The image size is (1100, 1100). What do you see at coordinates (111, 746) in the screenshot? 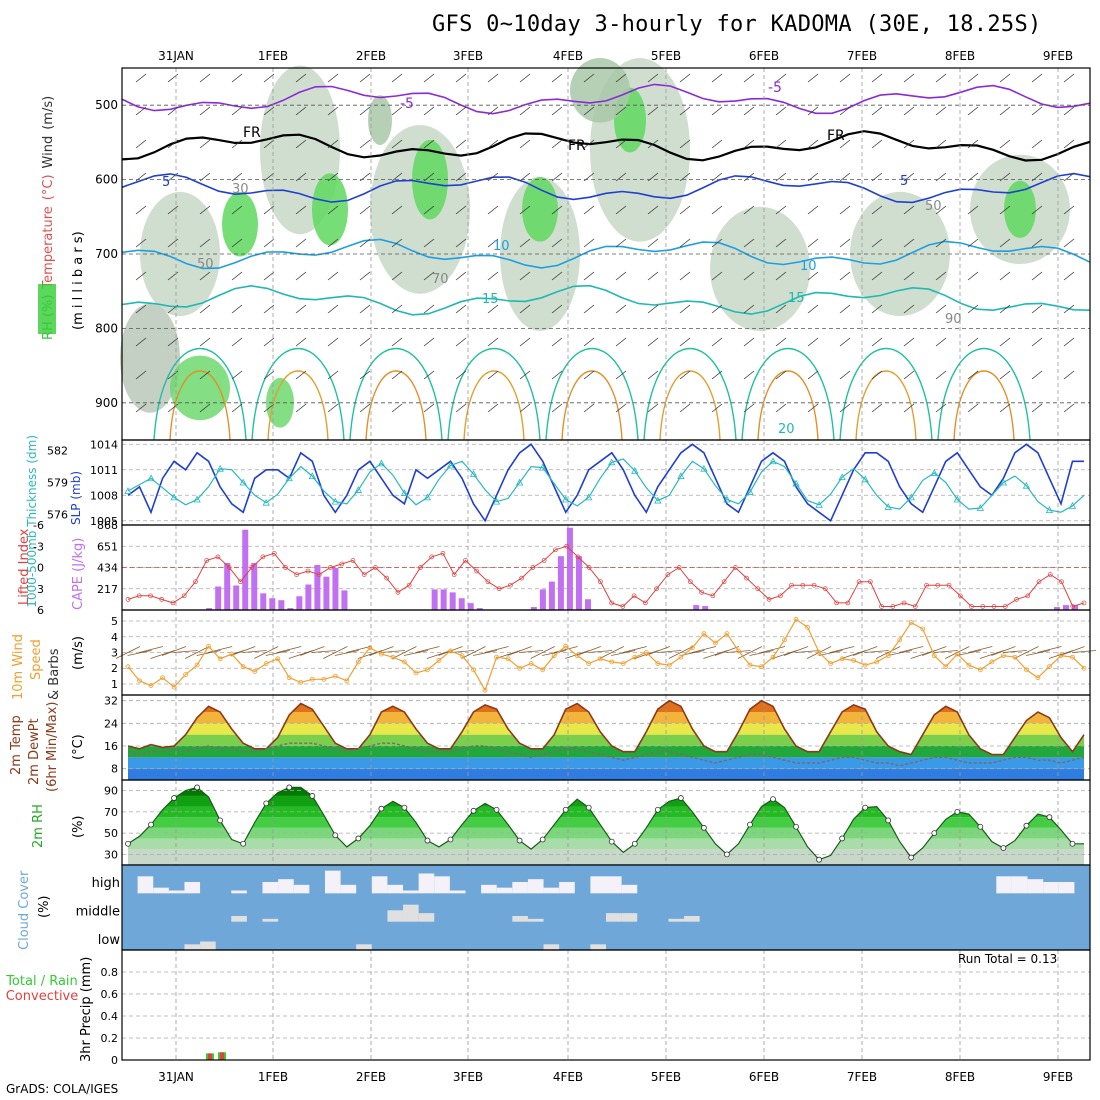
I see `temp-ytick-1: 16` at bounding box center [111, 746].